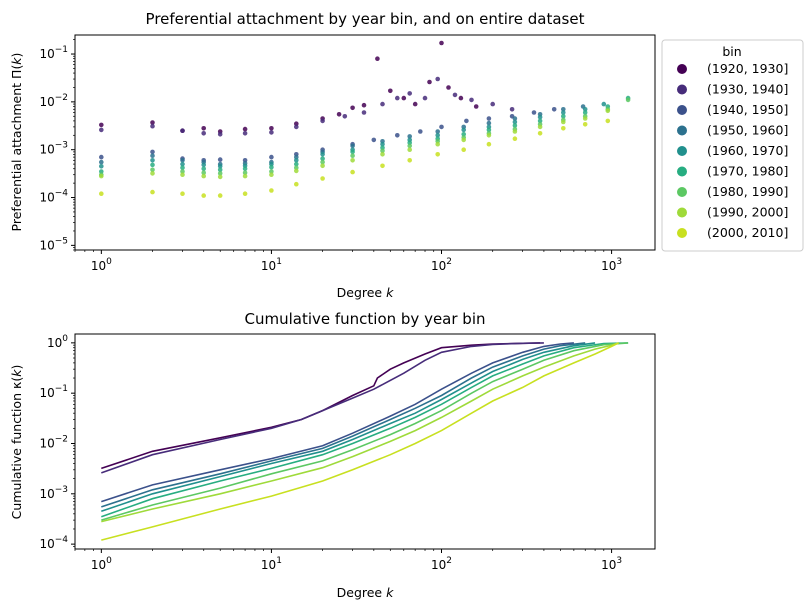 The height and width of the screenshot is (611, 811). I want to click on legend-label: (1980, 1990], so click(747, 191).